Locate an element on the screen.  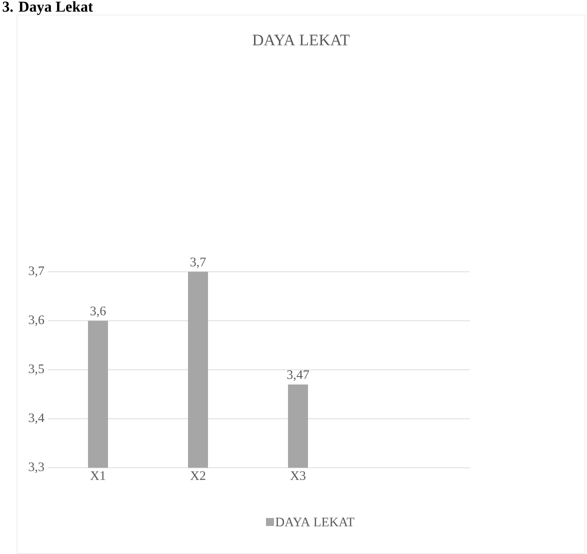
y-tick-label: 3,5 is located at coordinates (36, 370).